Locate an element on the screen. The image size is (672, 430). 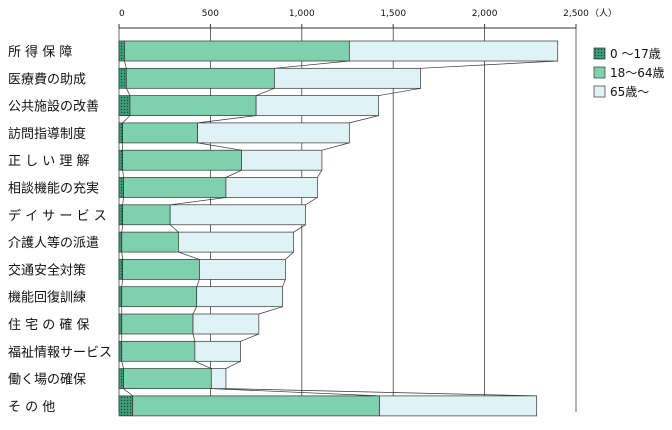
unit-label: （人） is located at coordinates (603, 13).